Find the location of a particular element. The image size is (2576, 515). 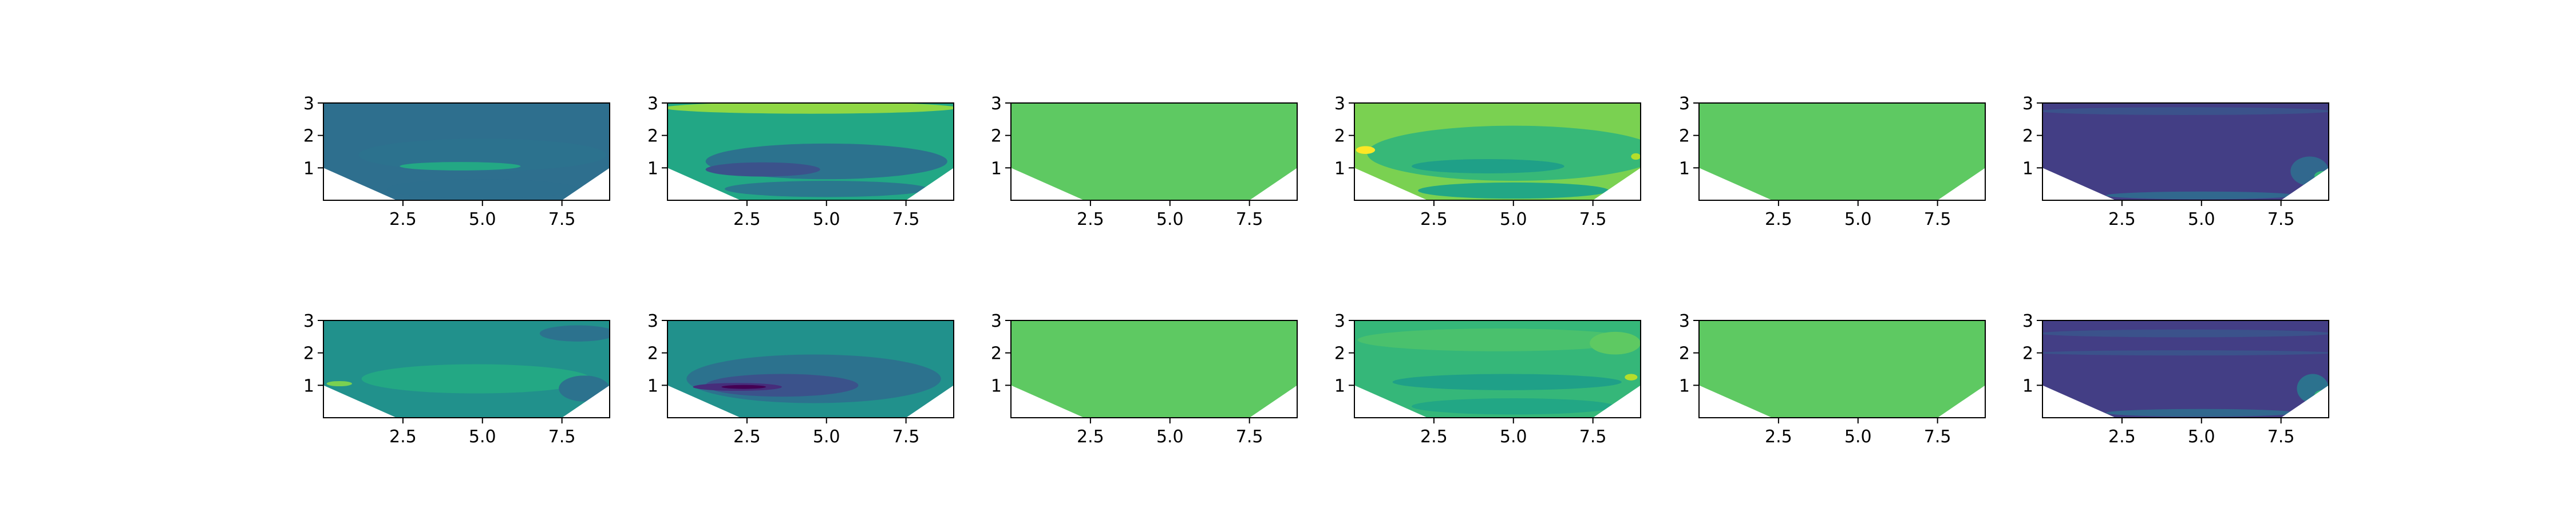

subplot-r1-c6: 2.5 5.0 7.5 1 2 3 is located at coordinates (2175, 161).